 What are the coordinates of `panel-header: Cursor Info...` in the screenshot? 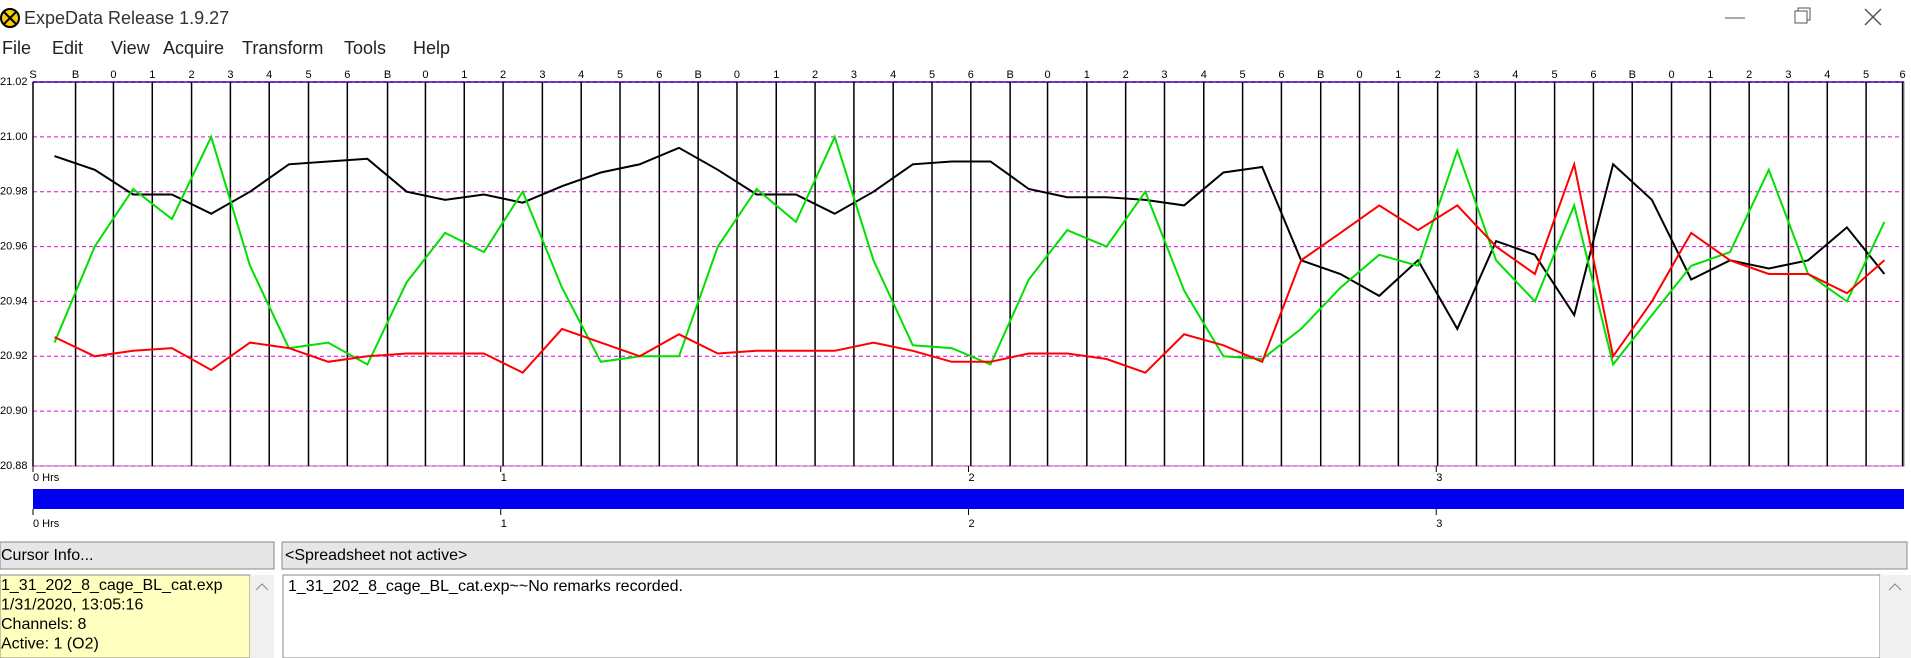 It's located at (47, 555).